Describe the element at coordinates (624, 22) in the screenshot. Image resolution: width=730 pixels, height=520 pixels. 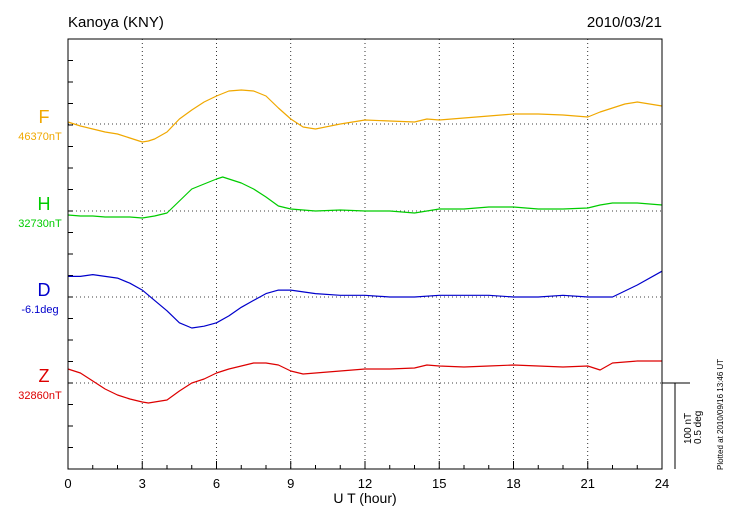
I see `date-label: 2010/03/21` at that location.